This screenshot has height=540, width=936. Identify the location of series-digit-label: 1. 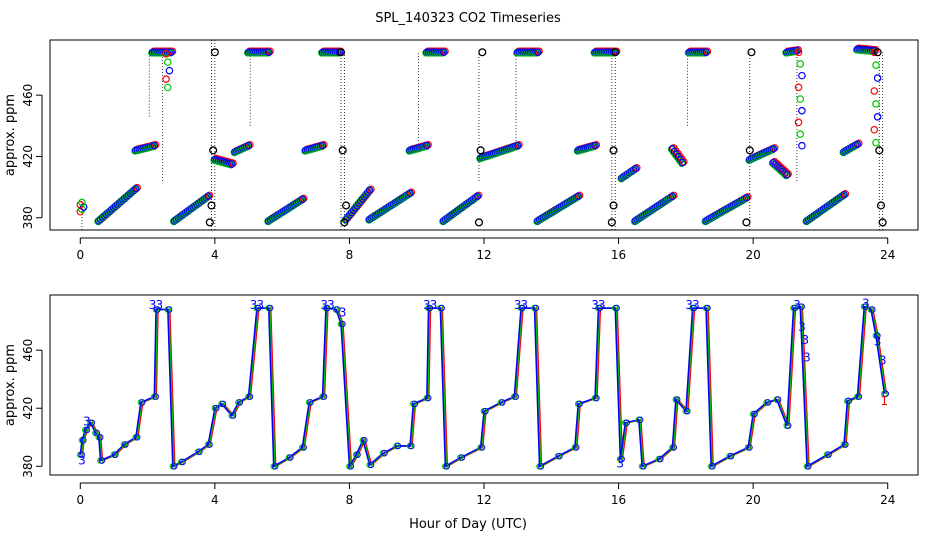
(885, 401).